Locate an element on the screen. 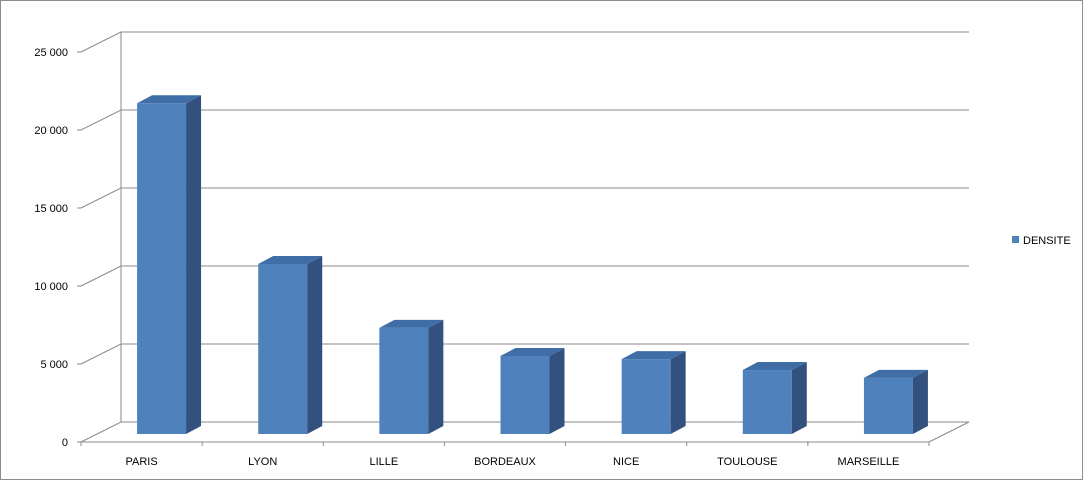 This screenshot has width=1083, height=484. legend-swatch-densite is located at coordinates (1015, 239).